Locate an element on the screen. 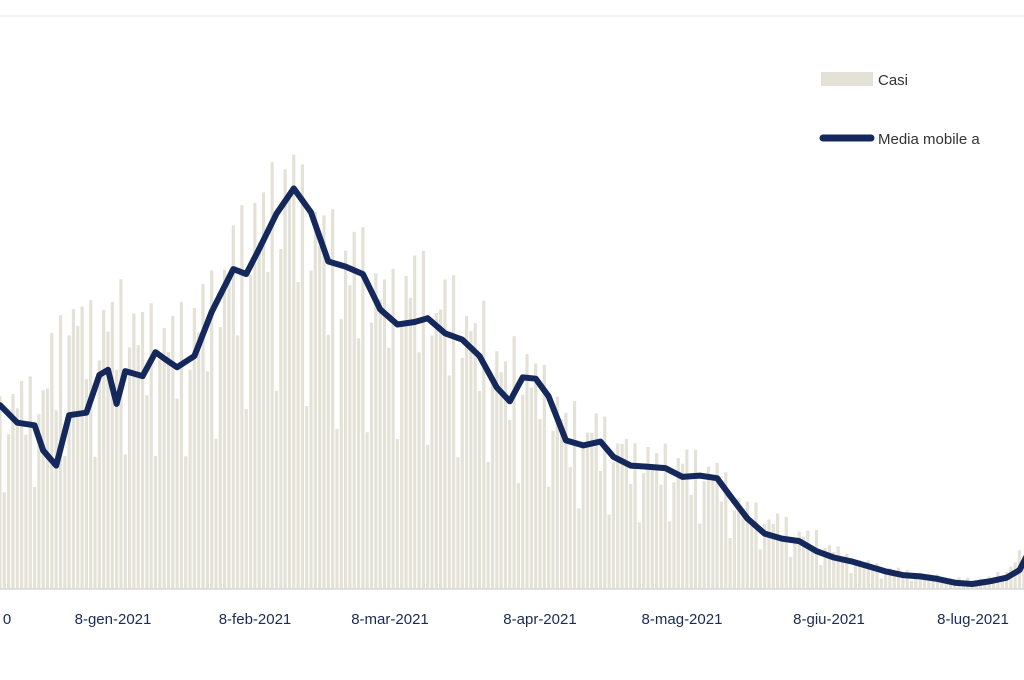  legend-label-media-mobile: Media mobile a is located at coordinates (929, 139).